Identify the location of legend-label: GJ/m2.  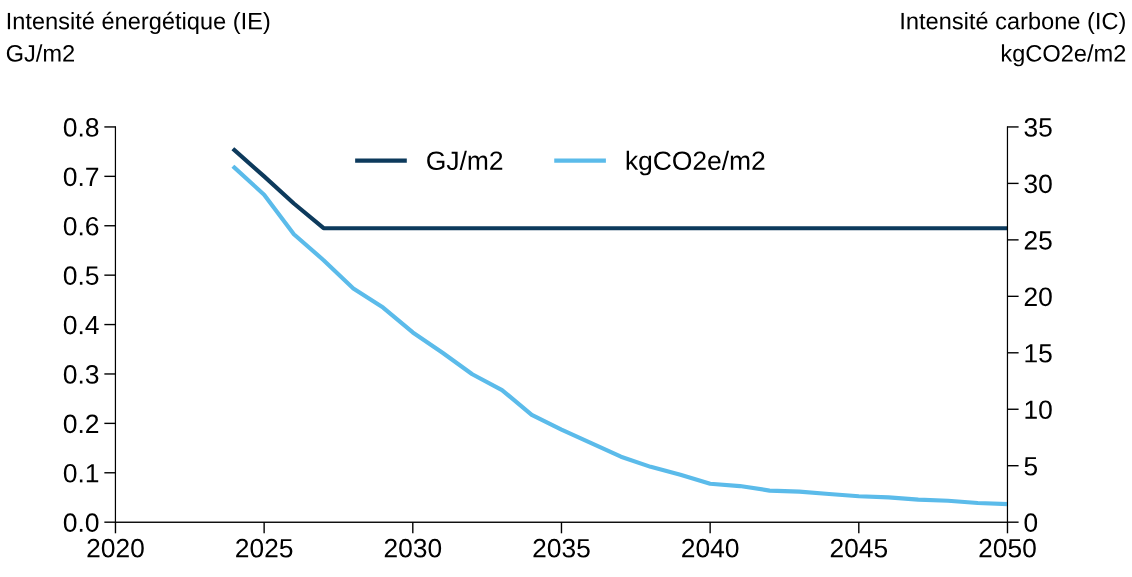
(465, 160).